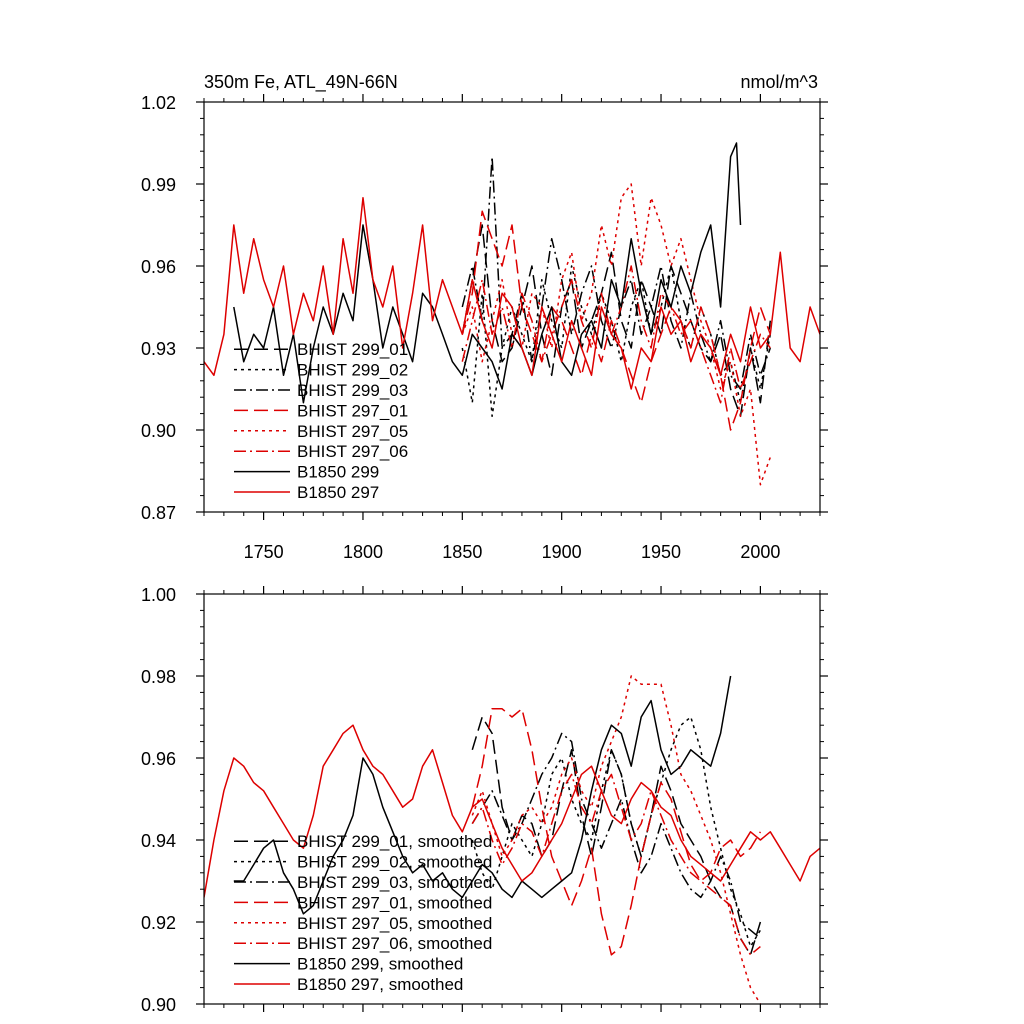 The image size is (1024, 1024). What do you see at coordinates (352, 349) in the screenshot?
I see `legend-label: BHIST 299_01` at bounding box center [352, 349].